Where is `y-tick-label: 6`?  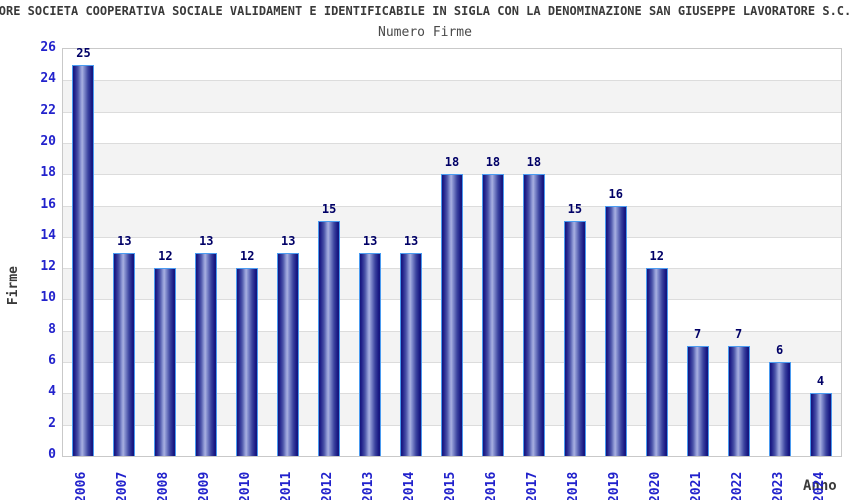 y-tick-label: 6 is located at coordinates (52, 361).